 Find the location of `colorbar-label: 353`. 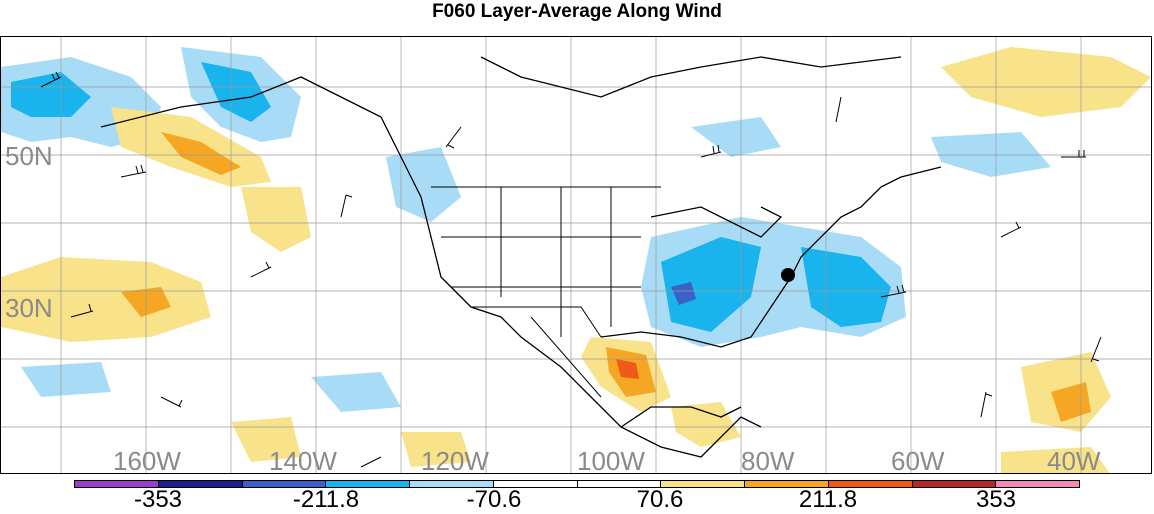

colorbar-label: 353 is located at coordinates (996, 499).